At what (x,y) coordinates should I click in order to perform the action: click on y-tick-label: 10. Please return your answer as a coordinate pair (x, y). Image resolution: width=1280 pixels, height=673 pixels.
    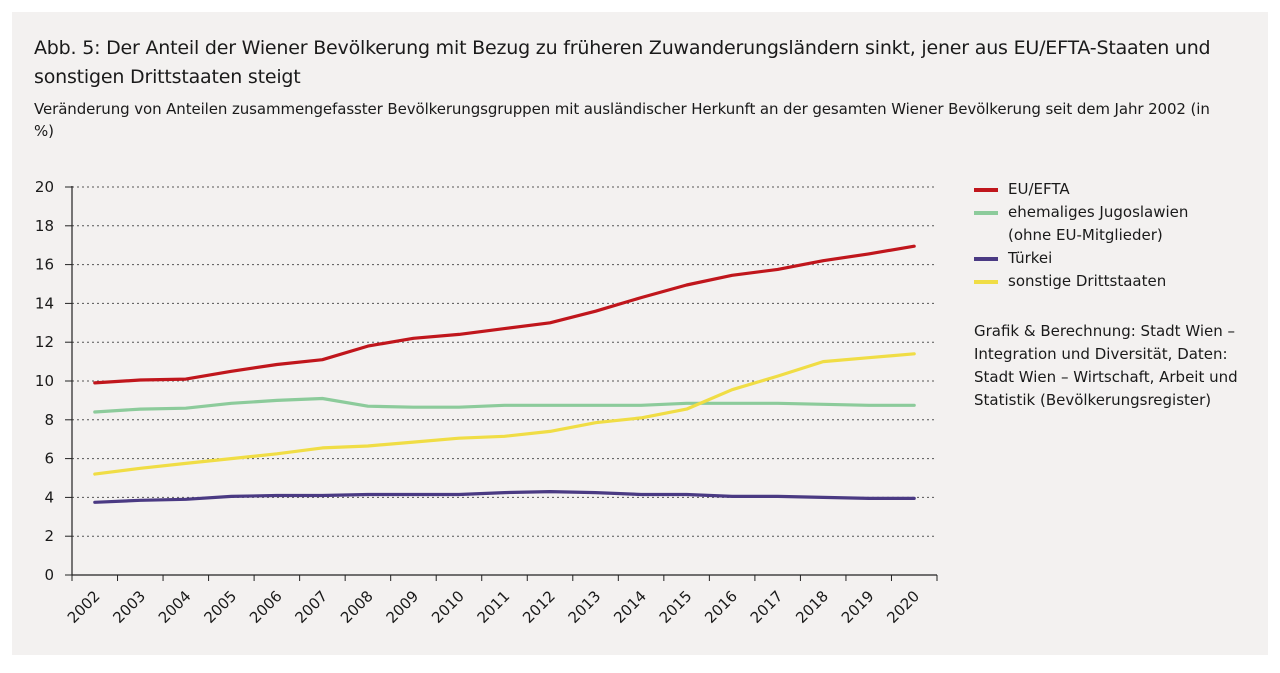
    Looking at the image, I should click on (44, 381).